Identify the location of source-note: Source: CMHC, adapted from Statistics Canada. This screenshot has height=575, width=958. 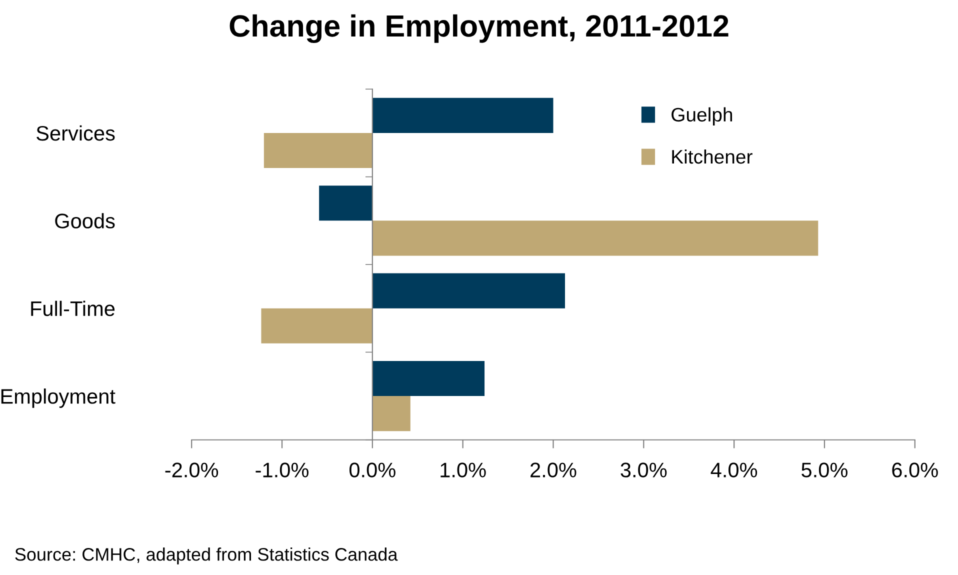
(206, 556).